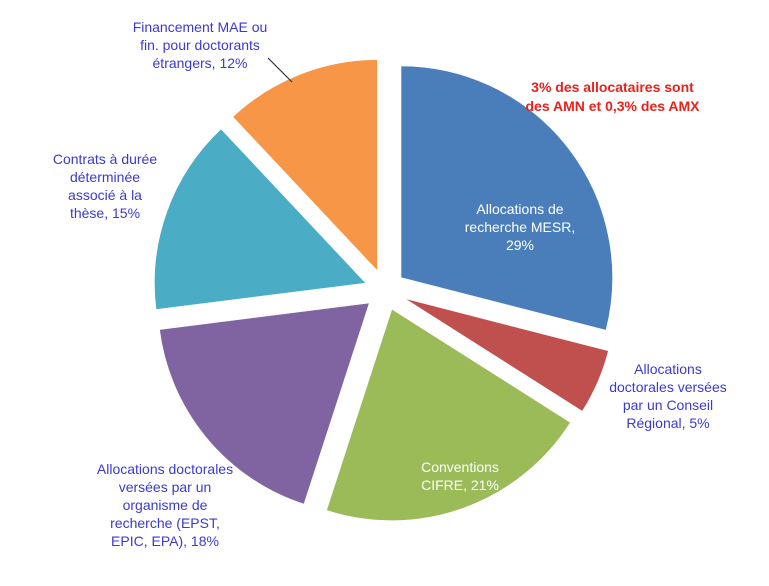  I want to click on slice-label: Conventions CIFRE, 21%, so click(460, 476).